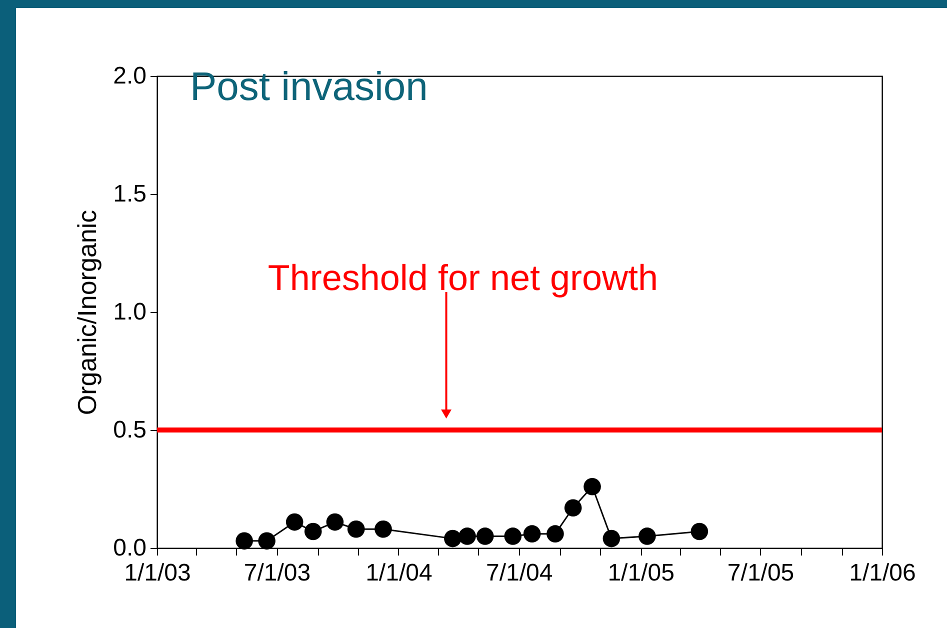  I want to click on x-tick-label: 1/1/05, so click(641, 573).